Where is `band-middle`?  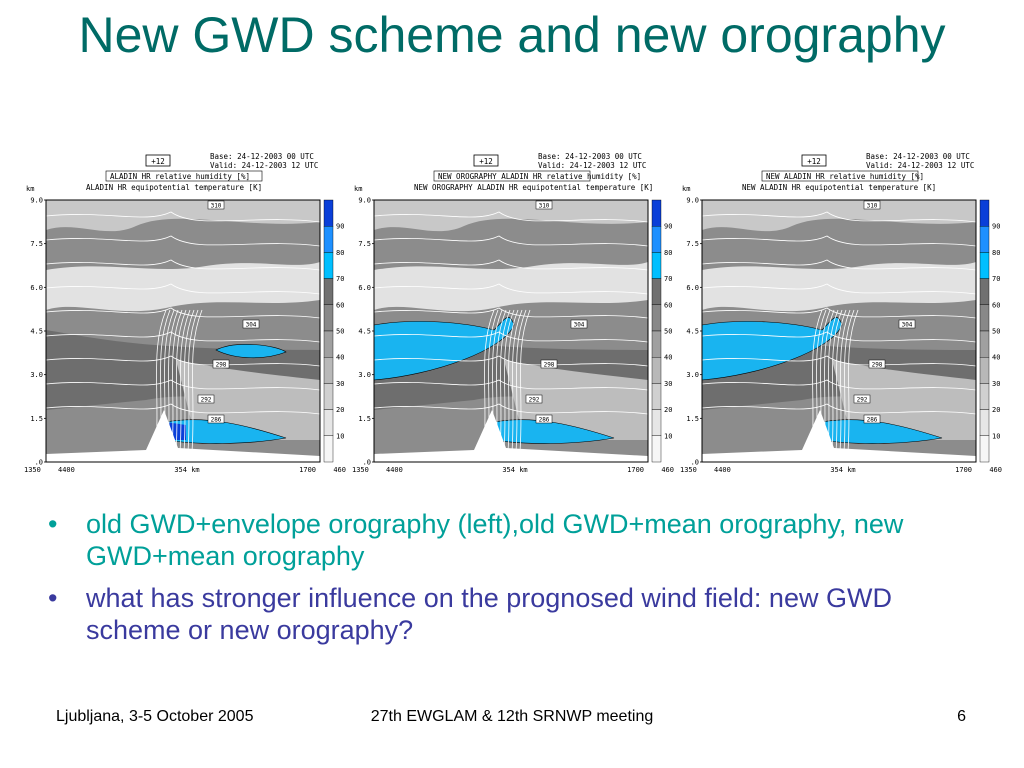
band-middle is located at coordinates (183, 287).